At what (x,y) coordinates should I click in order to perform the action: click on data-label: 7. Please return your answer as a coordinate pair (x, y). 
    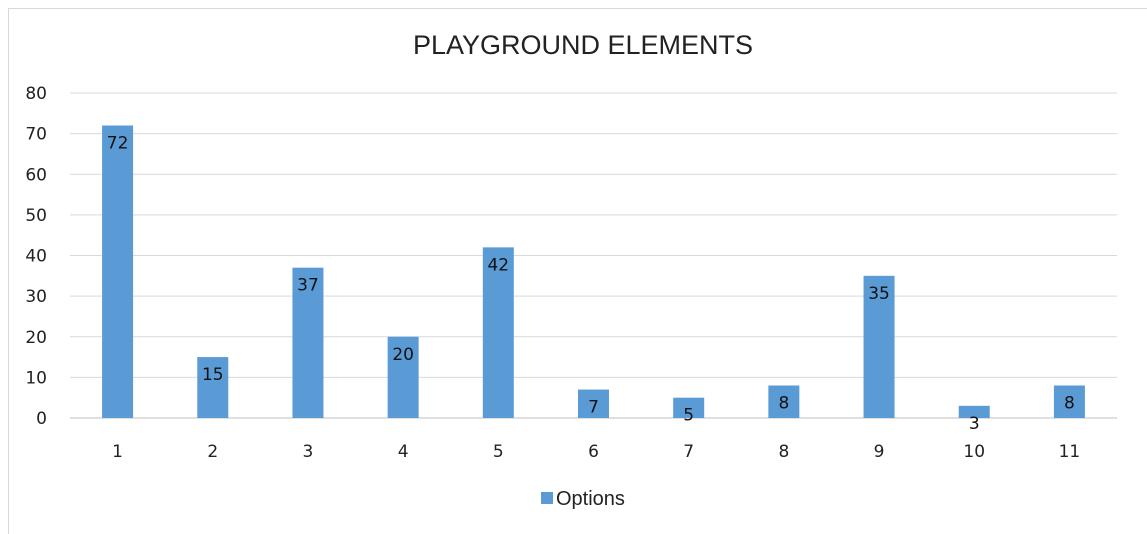
    Looking at the image, I should click on (593, 408).